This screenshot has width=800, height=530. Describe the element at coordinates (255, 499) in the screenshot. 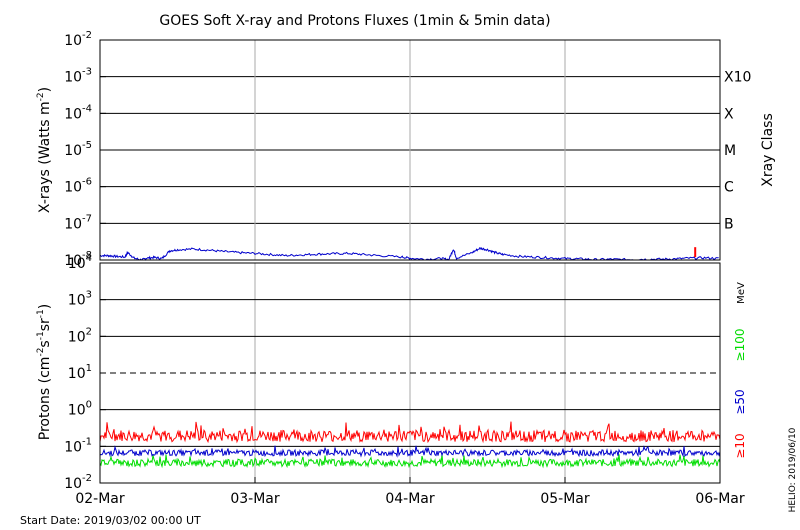

I see `x-tick-label: 03-Mar` at that location.